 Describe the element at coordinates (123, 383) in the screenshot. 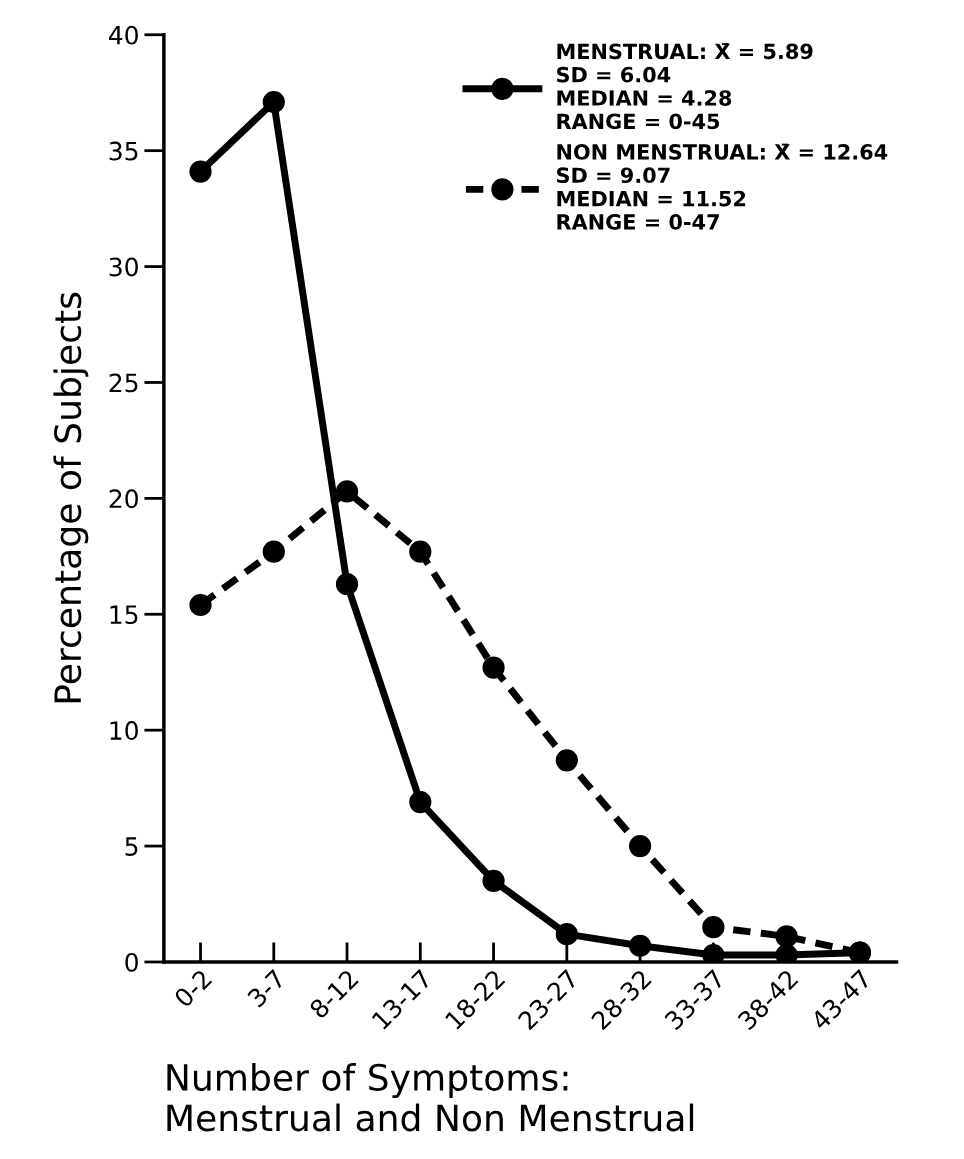

I see `y-tick-label: 25` at that location.